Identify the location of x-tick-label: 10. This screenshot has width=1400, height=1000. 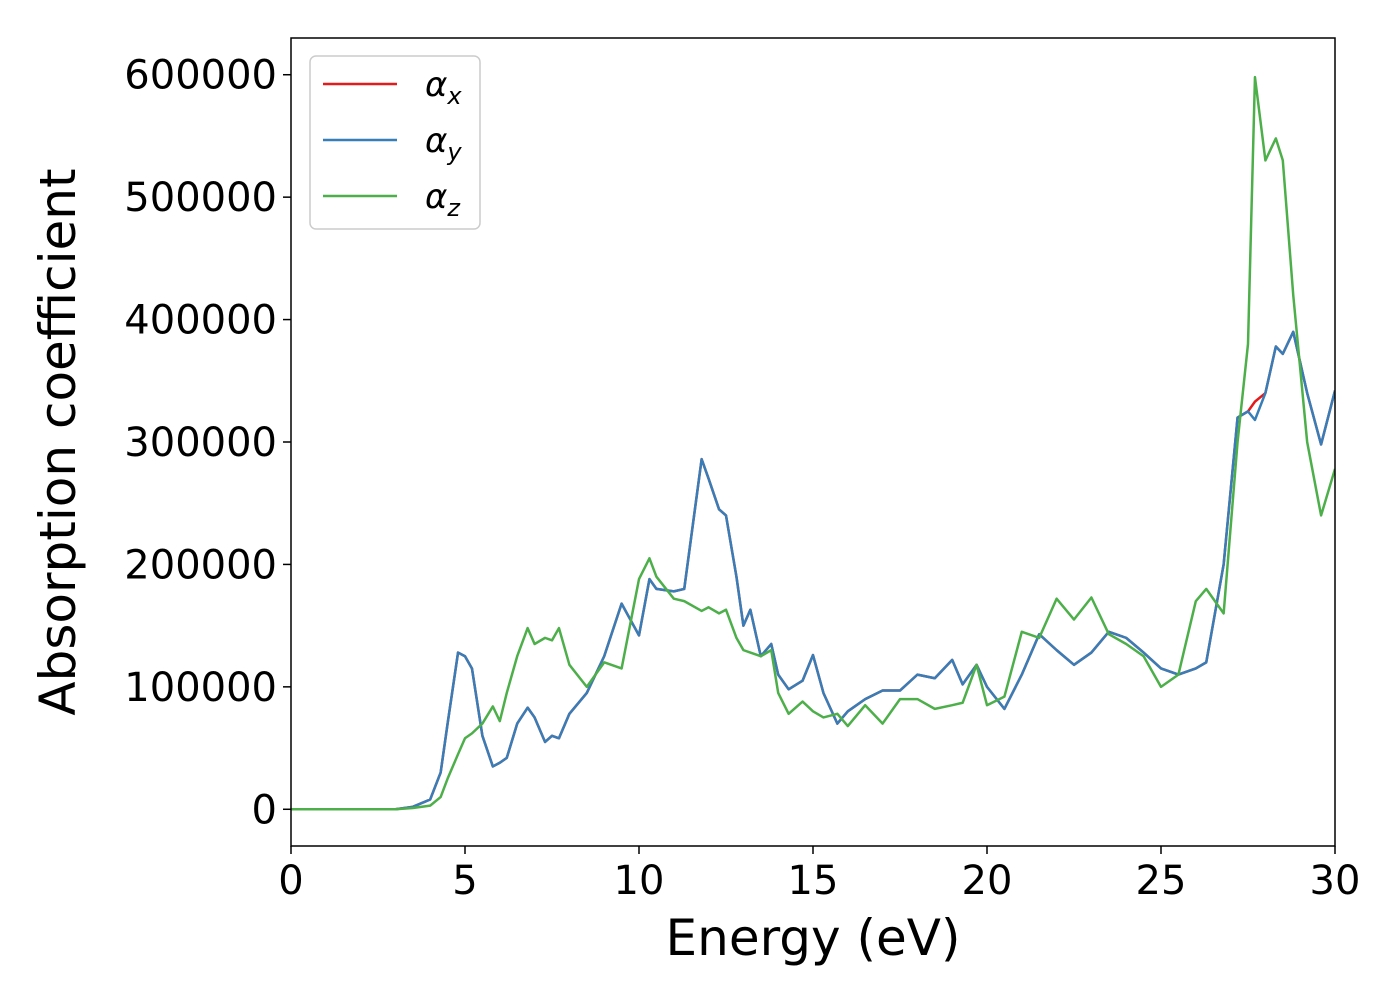
(639, 881).